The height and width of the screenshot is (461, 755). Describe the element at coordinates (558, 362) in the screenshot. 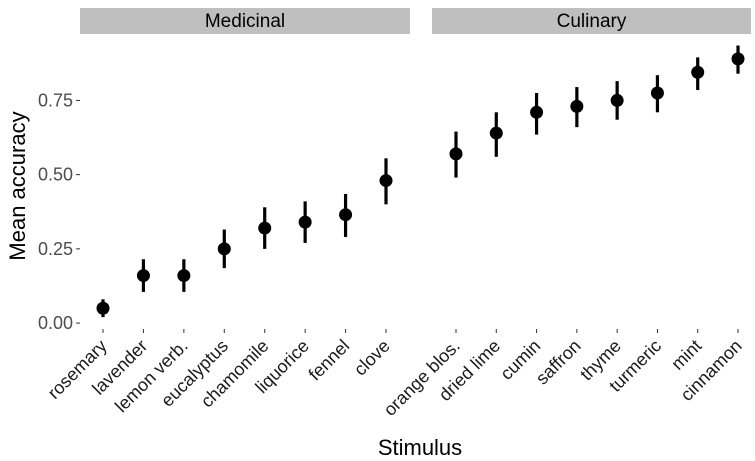

I see `x-tick-label: saffron` at that location.